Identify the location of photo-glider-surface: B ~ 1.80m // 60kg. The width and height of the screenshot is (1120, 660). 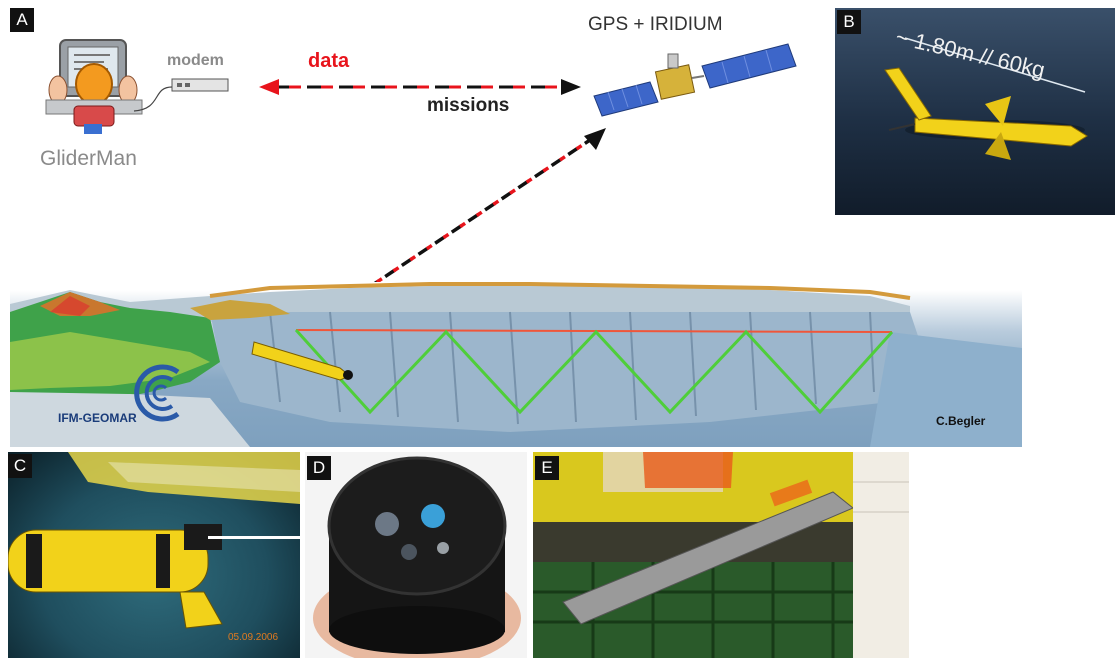
(975, 111).